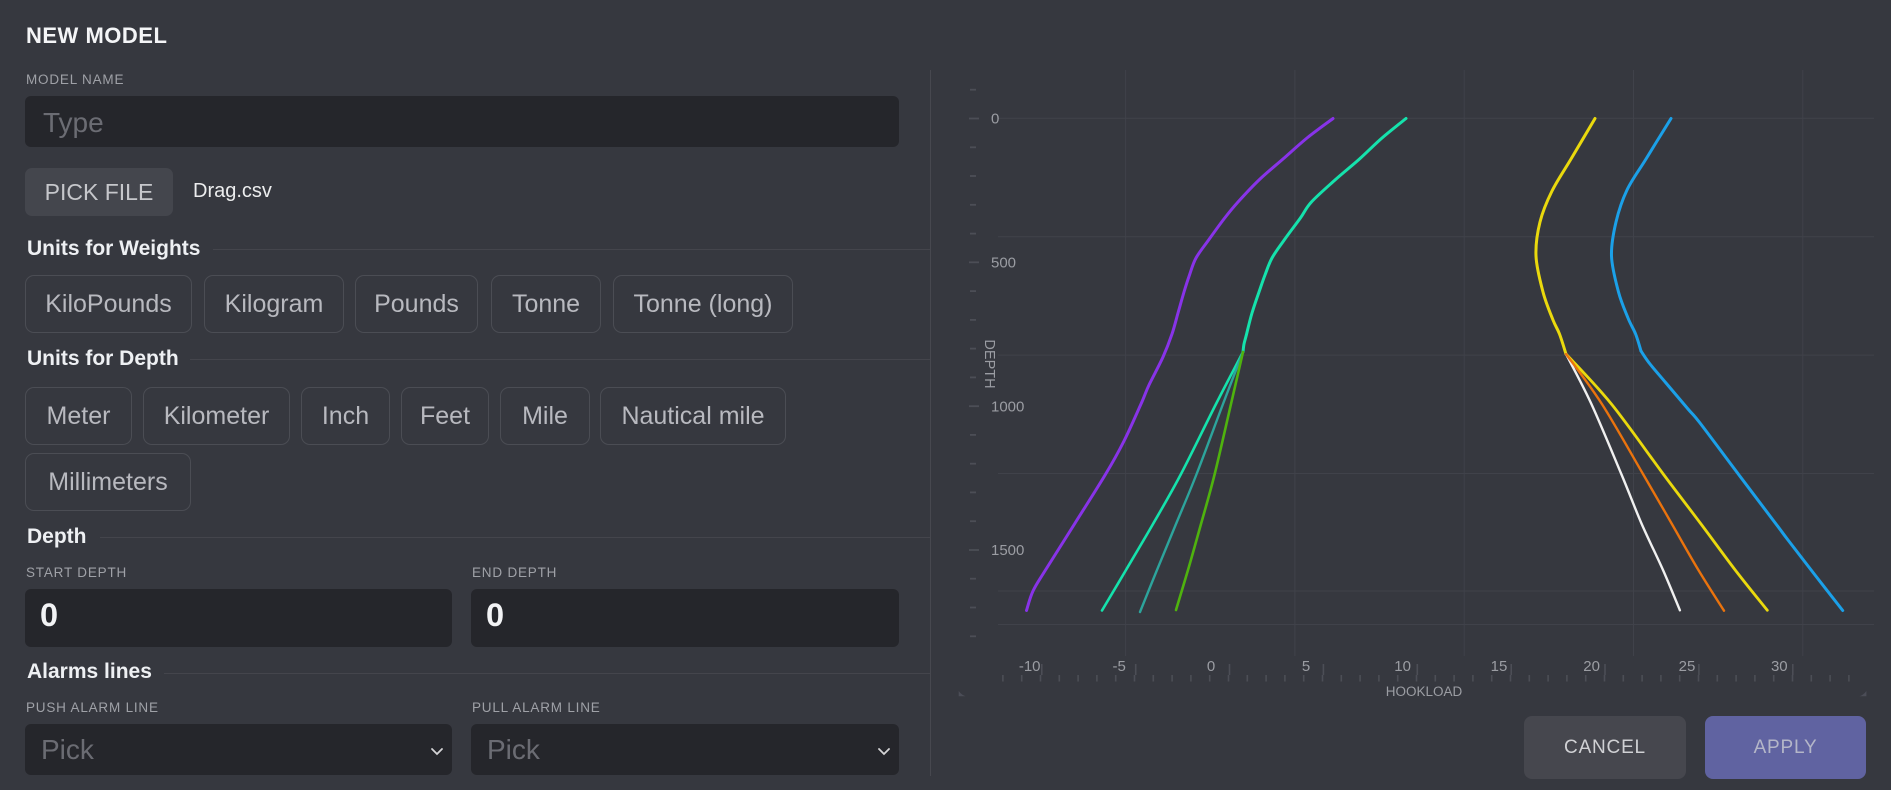  I want to click on svg-text: -5, so click(1119, 666).